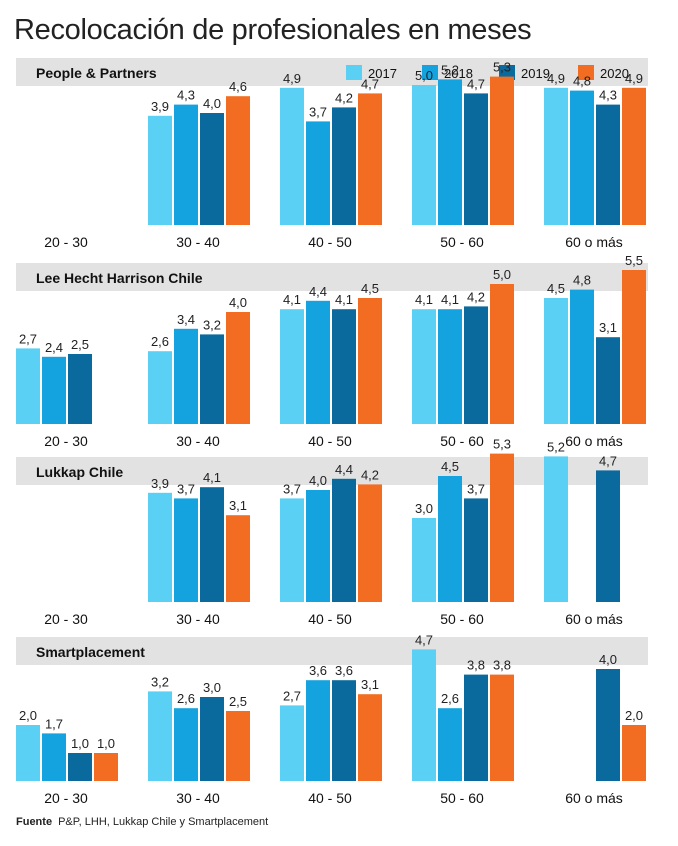  What do you see at coordinates (160, 681) in the screenshot?
I see `panel-4-value-label-2-2017: 3,2` at bounding box center [160, 681].